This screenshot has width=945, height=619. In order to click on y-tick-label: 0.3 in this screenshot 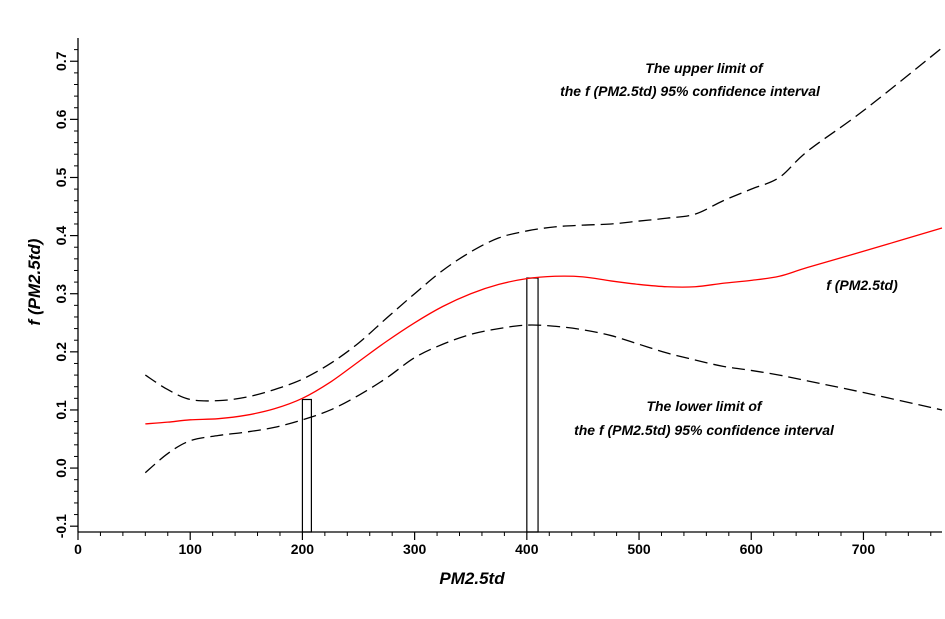, I will do `click(61, 294)`.